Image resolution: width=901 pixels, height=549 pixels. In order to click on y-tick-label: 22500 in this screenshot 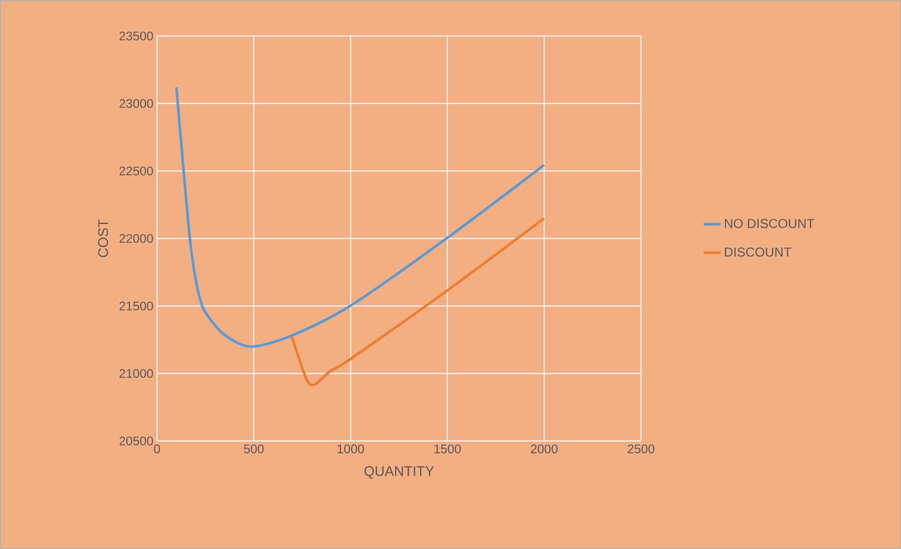, I will do `click(136, 171)`.